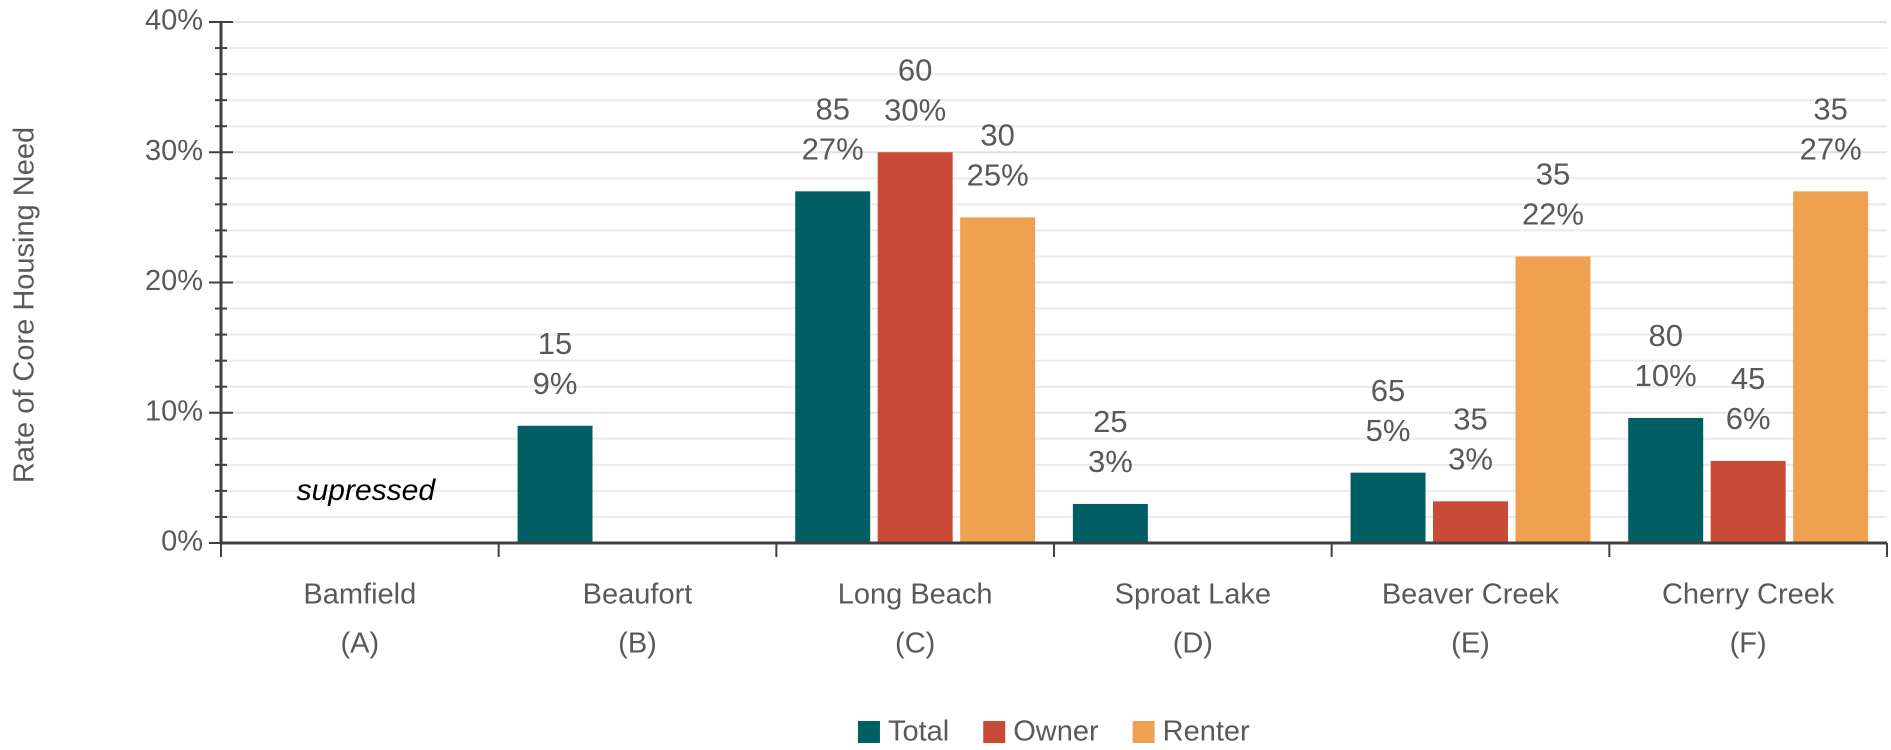  I want to click on x-tick-label: (A), so click(359, 644).